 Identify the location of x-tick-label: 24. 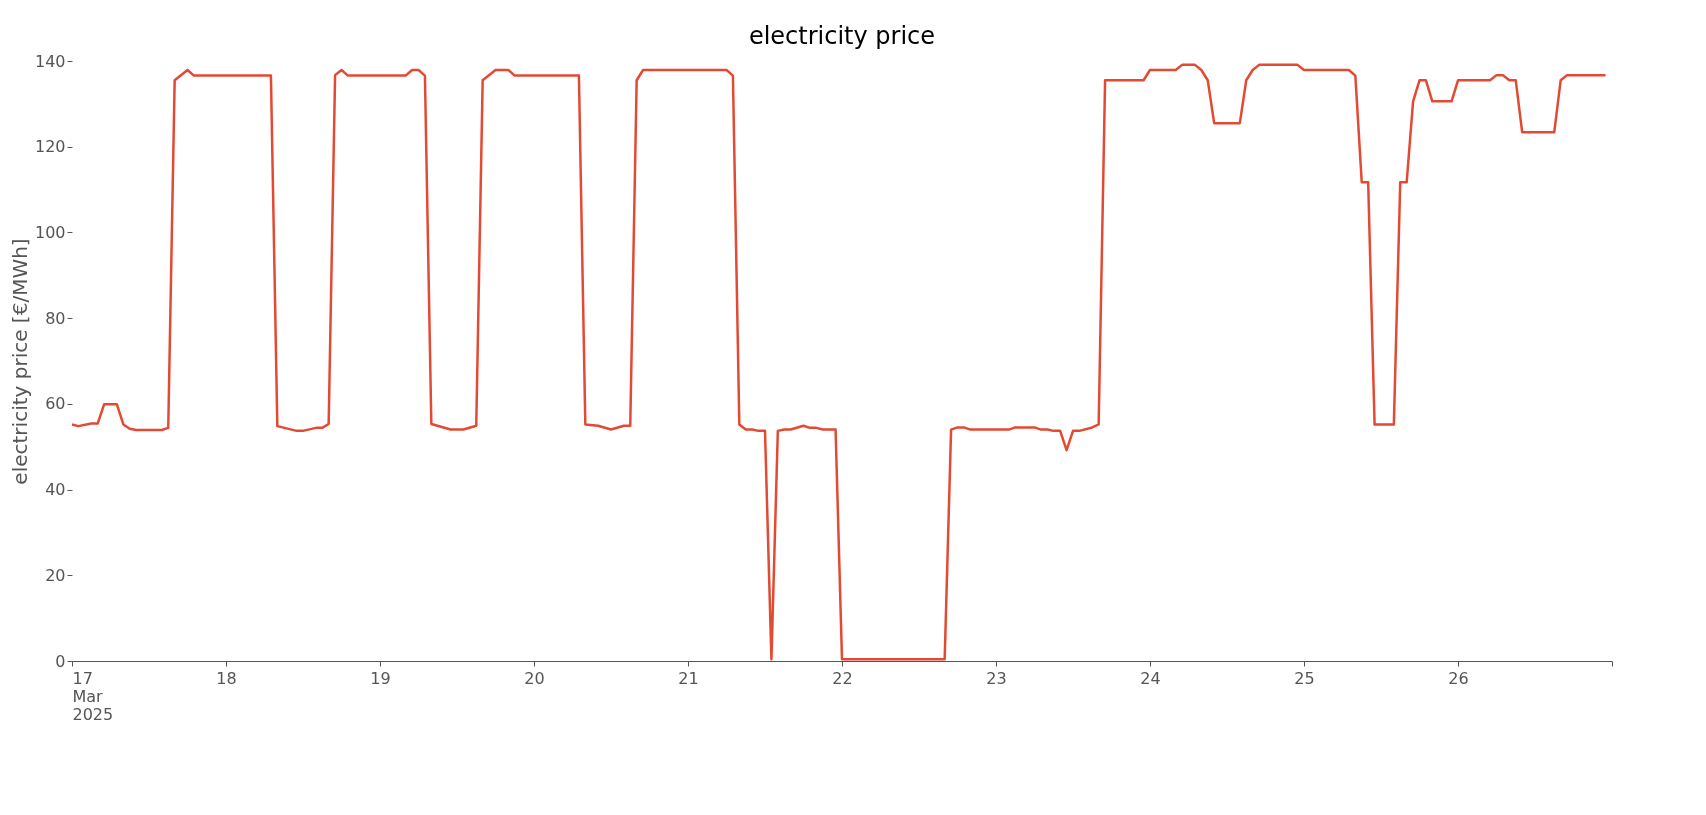
(1150, 678).